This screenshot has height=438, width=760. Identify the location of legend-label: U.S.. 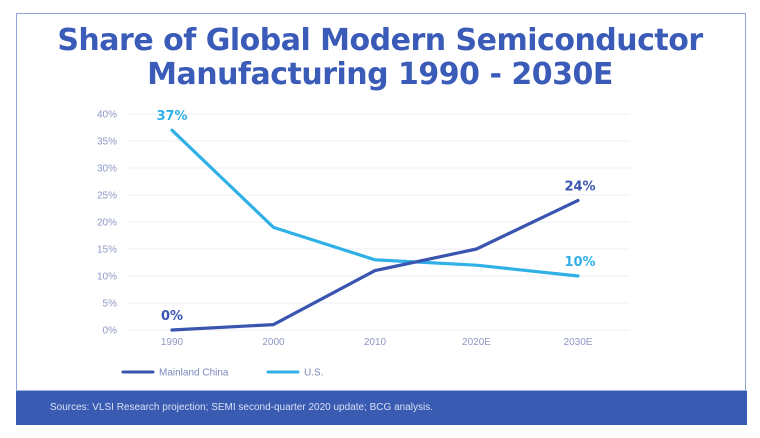
(313, 373).